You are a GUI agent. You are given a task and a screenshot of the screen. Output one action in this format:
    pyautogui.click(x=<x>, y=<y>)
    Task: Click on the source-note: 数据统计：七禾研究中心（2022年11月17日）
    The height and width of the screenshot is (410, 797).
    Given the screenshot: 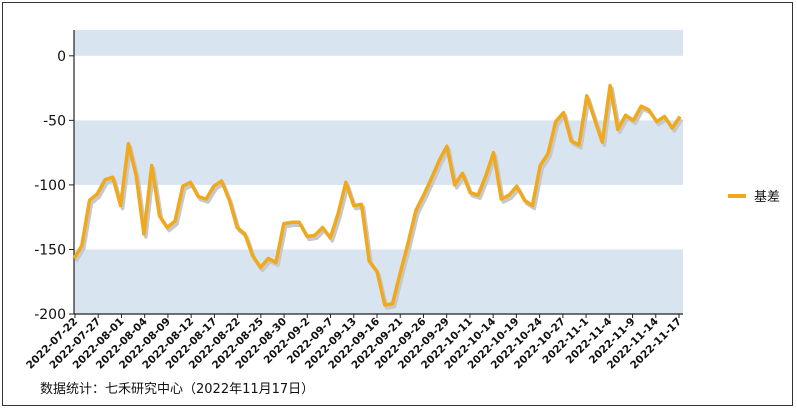 What is the action you would take?
    pyautogui.click(x=177, y=389)
    